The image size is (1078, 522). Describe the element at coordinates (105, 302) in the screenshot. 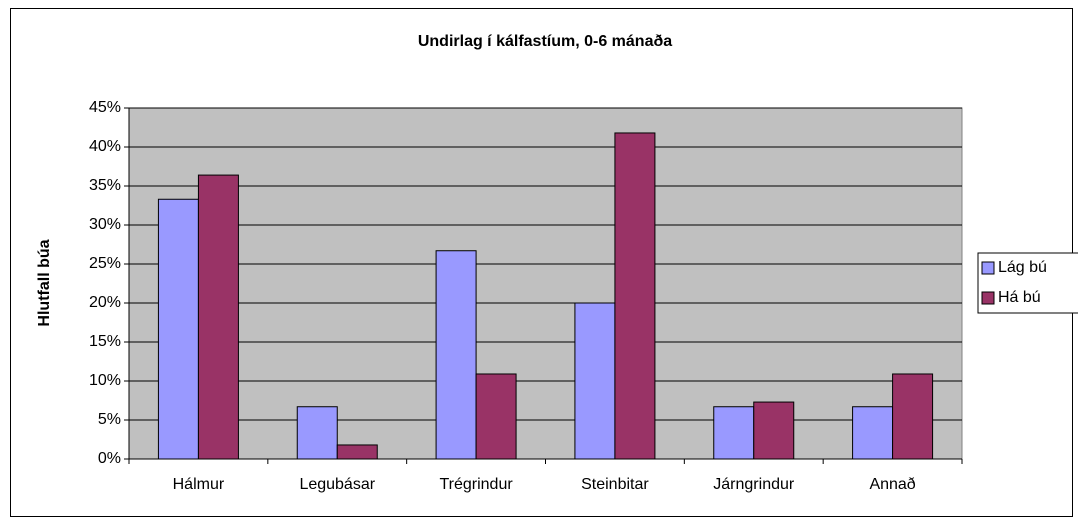

I see `y-tick-label: 20%` at that location.